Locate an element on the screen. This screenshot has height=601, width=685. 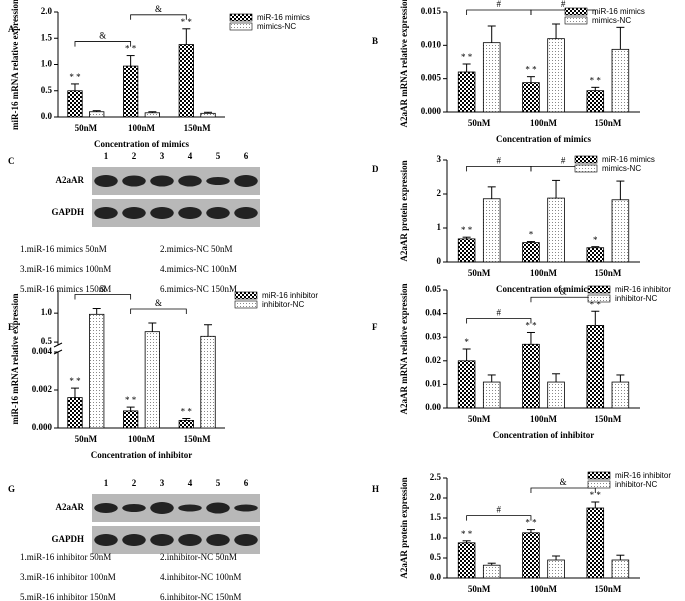
lane-number: 2 is located at coordinates (134, 483).